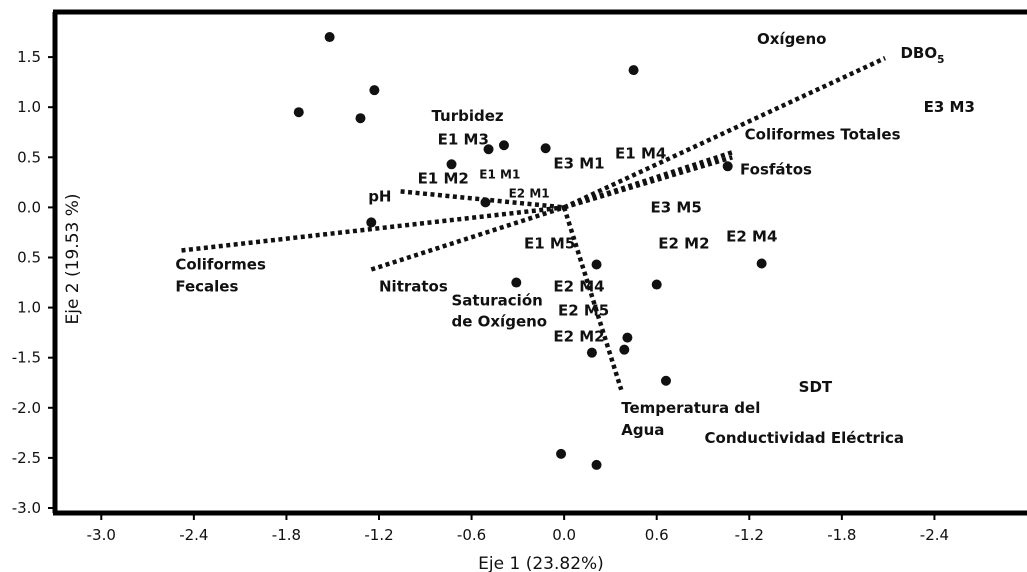  What do you see at coordinates (823, 134) in the screenshot?
I see `point-label: Coliformes Totales` at bounding box center [823, 134].